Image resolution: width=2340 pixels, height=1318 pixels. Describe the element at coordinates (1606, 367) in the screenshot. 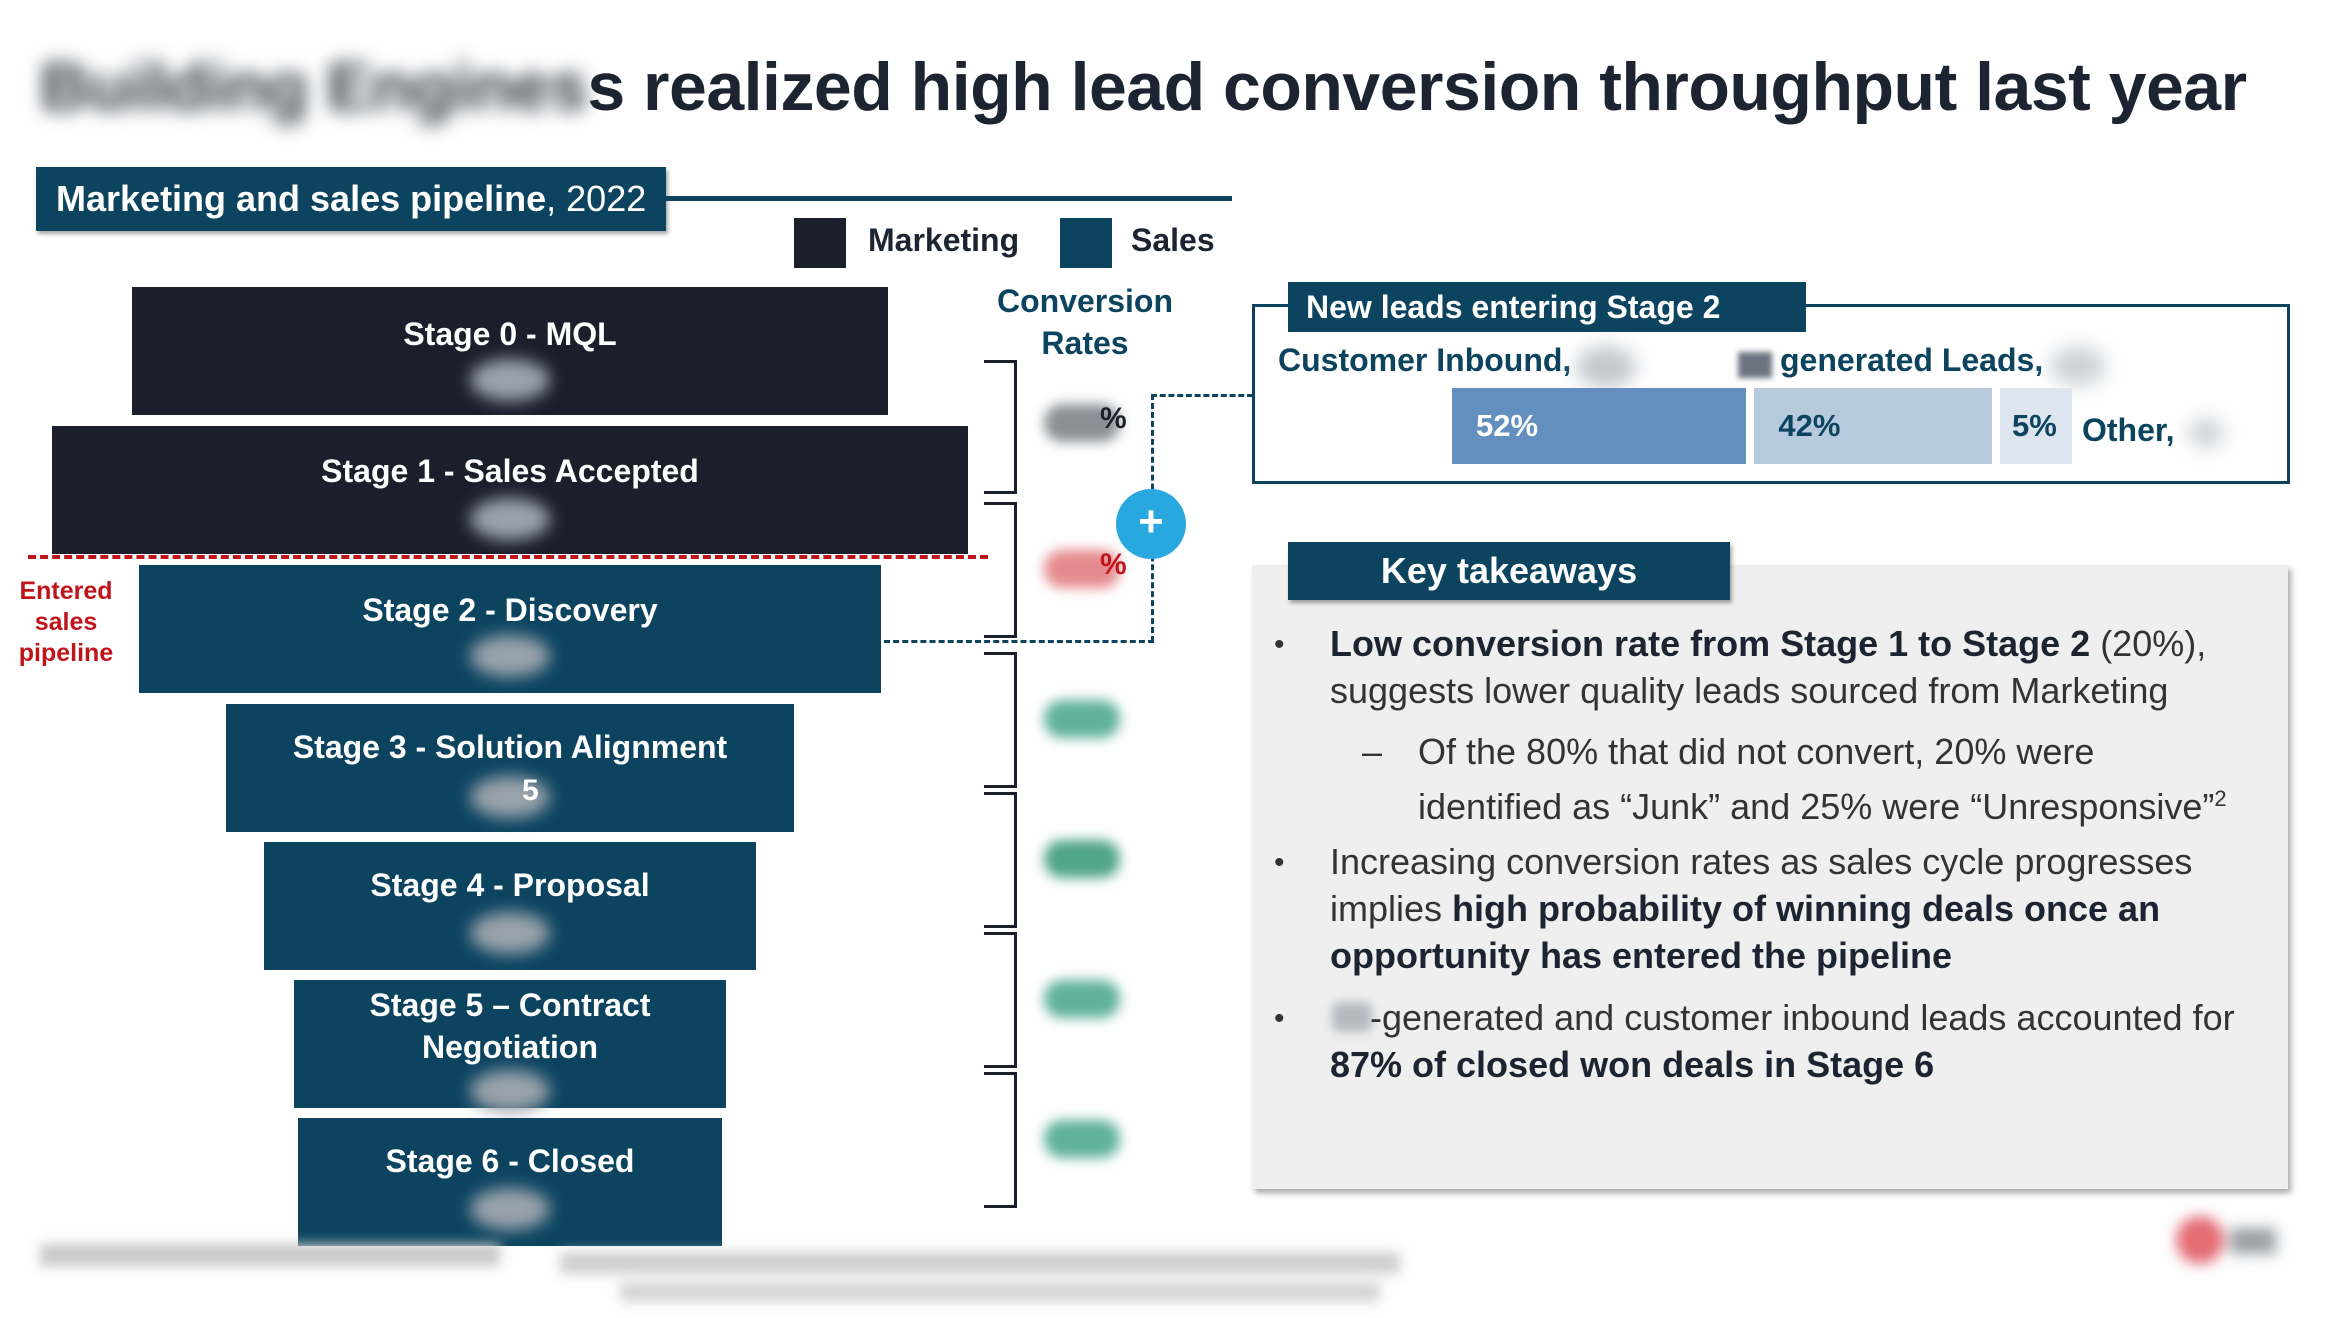

I see `customer-inbound-value-redacted` at that location.